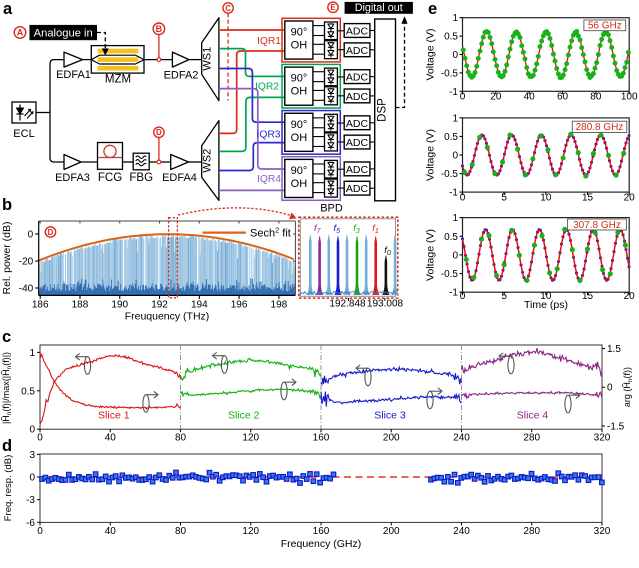 Image resolution: width=639 pixels, height=568 pixels. I want to click on svg-text: WS1, so click(208, 59).